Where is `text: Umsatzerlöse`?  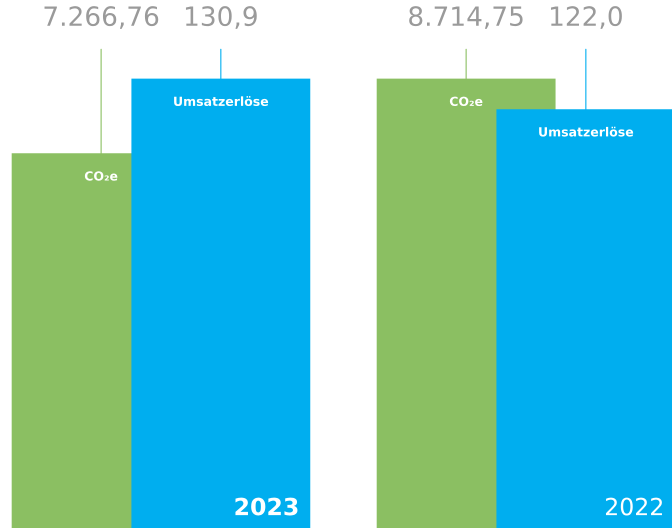
text: Umsatzerlöse is located at coordinates (586, 131).